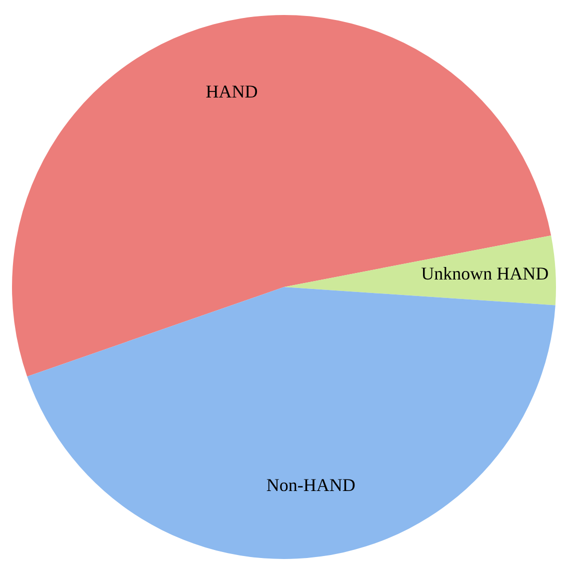 This screenshot has width=568, height=574. I want to click on slice-label: HAND, so click(232, 91).